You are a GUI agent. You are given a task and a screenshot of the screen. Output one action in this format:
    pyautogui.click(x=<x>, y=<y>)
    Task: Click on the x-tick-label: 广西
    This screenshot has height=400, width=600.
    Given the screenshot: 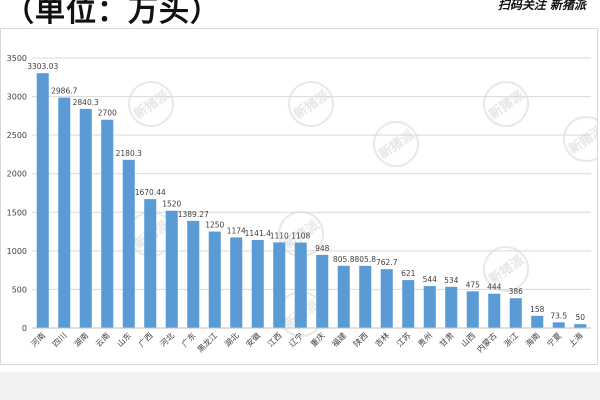 What is the action you would take?
    pyautogui.click(x=145, y=339)
    